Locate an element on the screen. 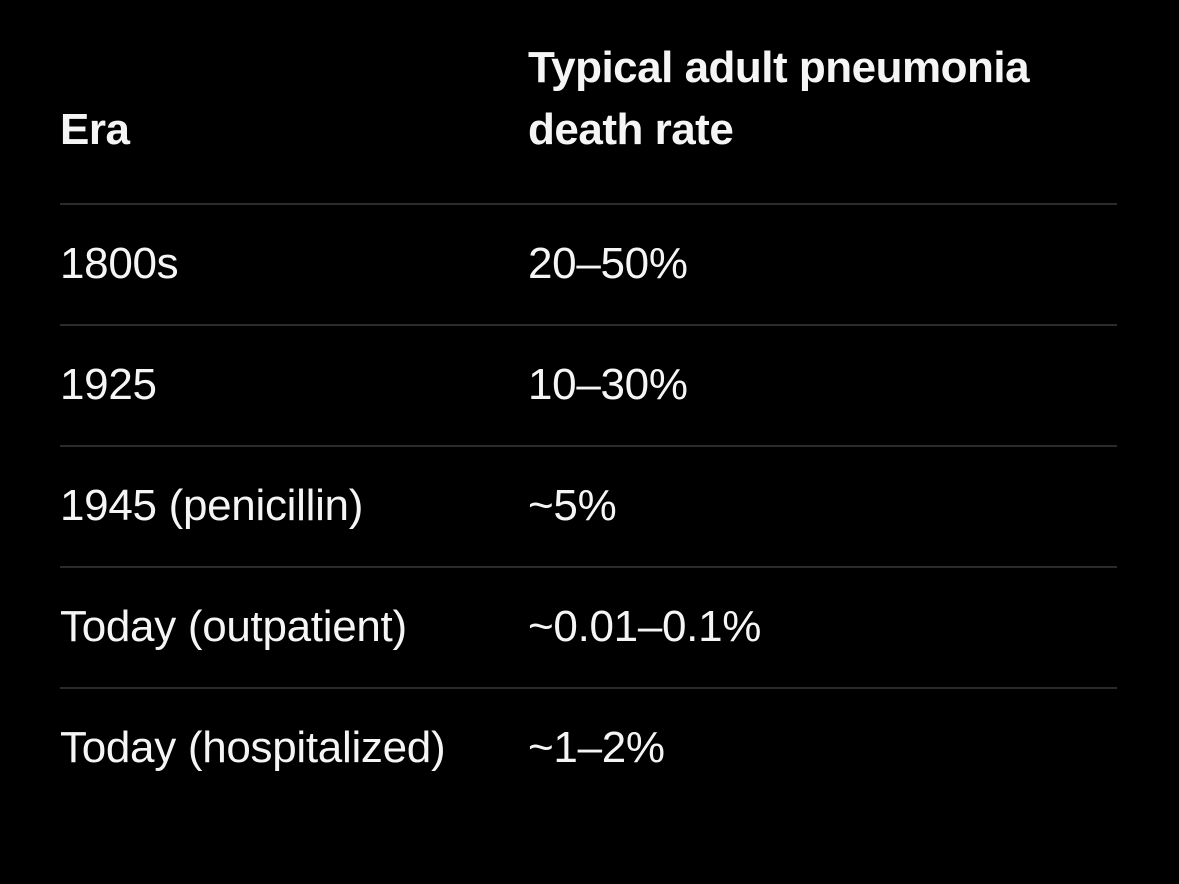 Image resolution: width=1179 pixels, height=884 pixels. era-cell: Today (hospitalized) is located at coordinates (253, 748).